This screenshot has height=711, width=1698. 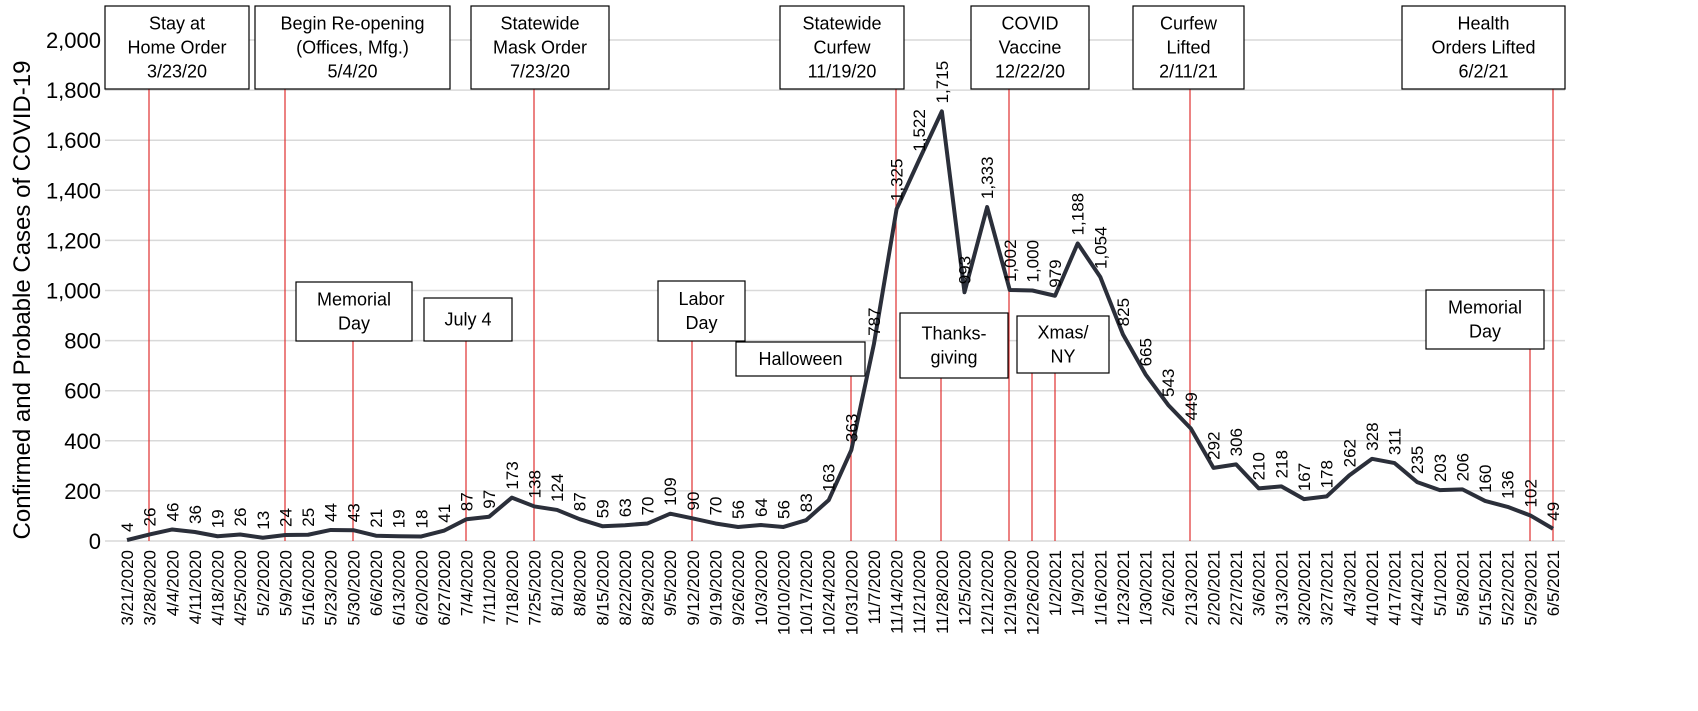 I want to click on annotation-text: Memorial, so click(x=1485, y=308).